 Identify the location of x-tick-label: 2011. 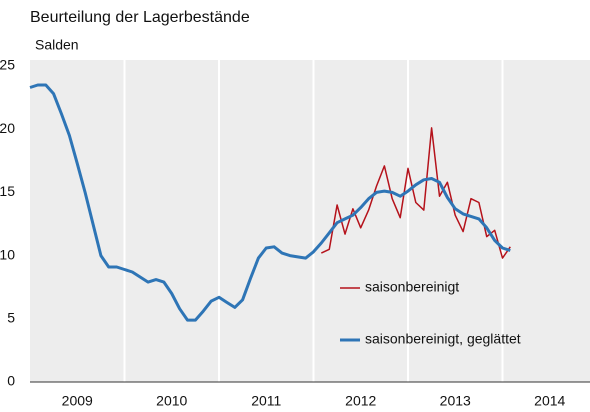
(266, 401).